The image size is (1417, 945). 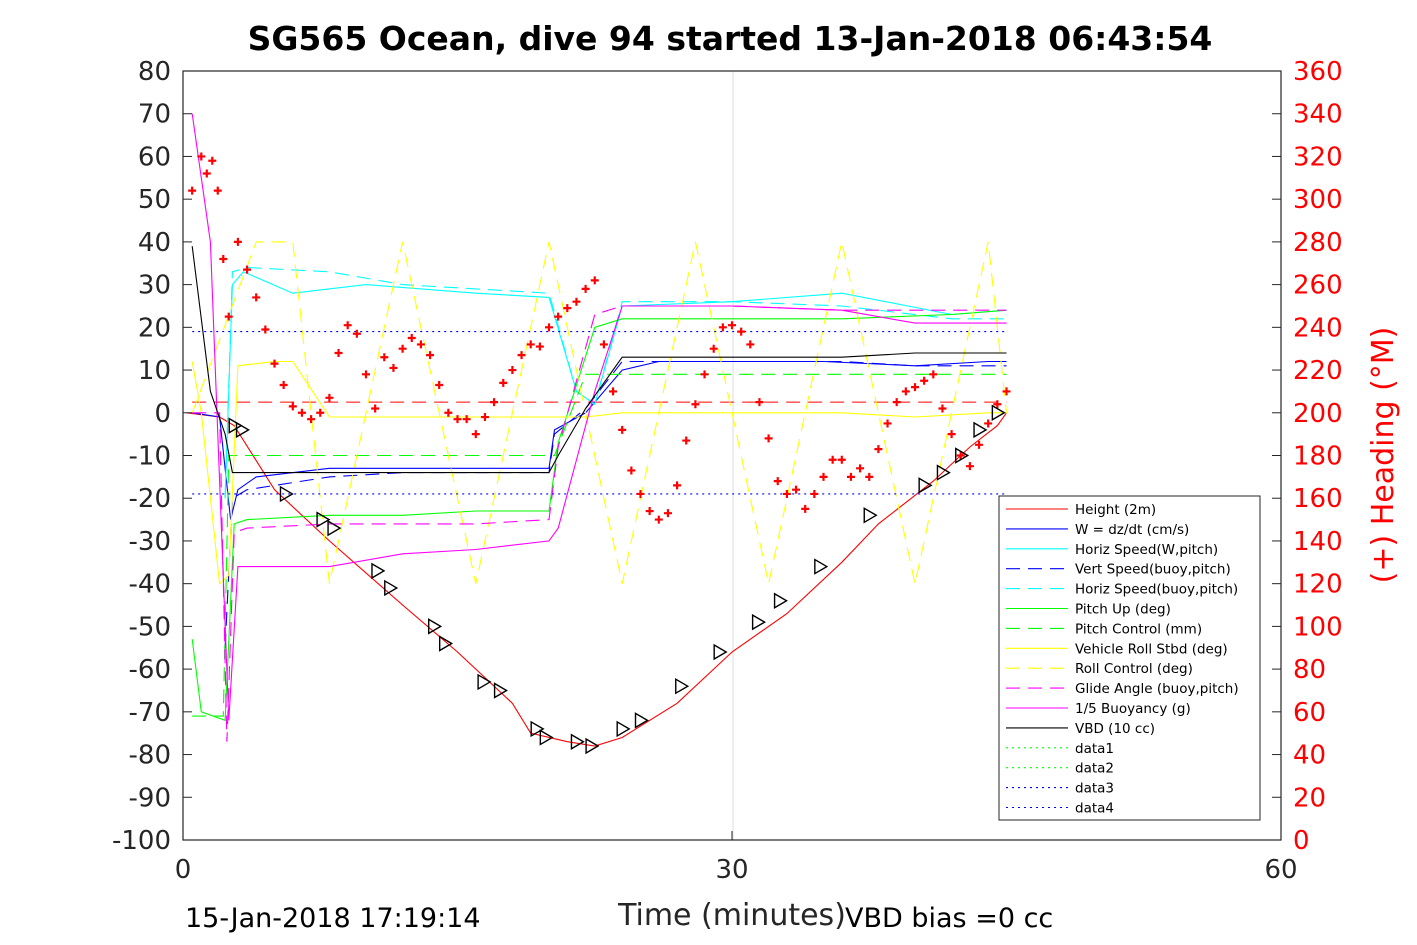 What do you see at coordinates (154, 200) in the screenshot?
I see `y-tick-label: 50` at bounding box center [154, 200].